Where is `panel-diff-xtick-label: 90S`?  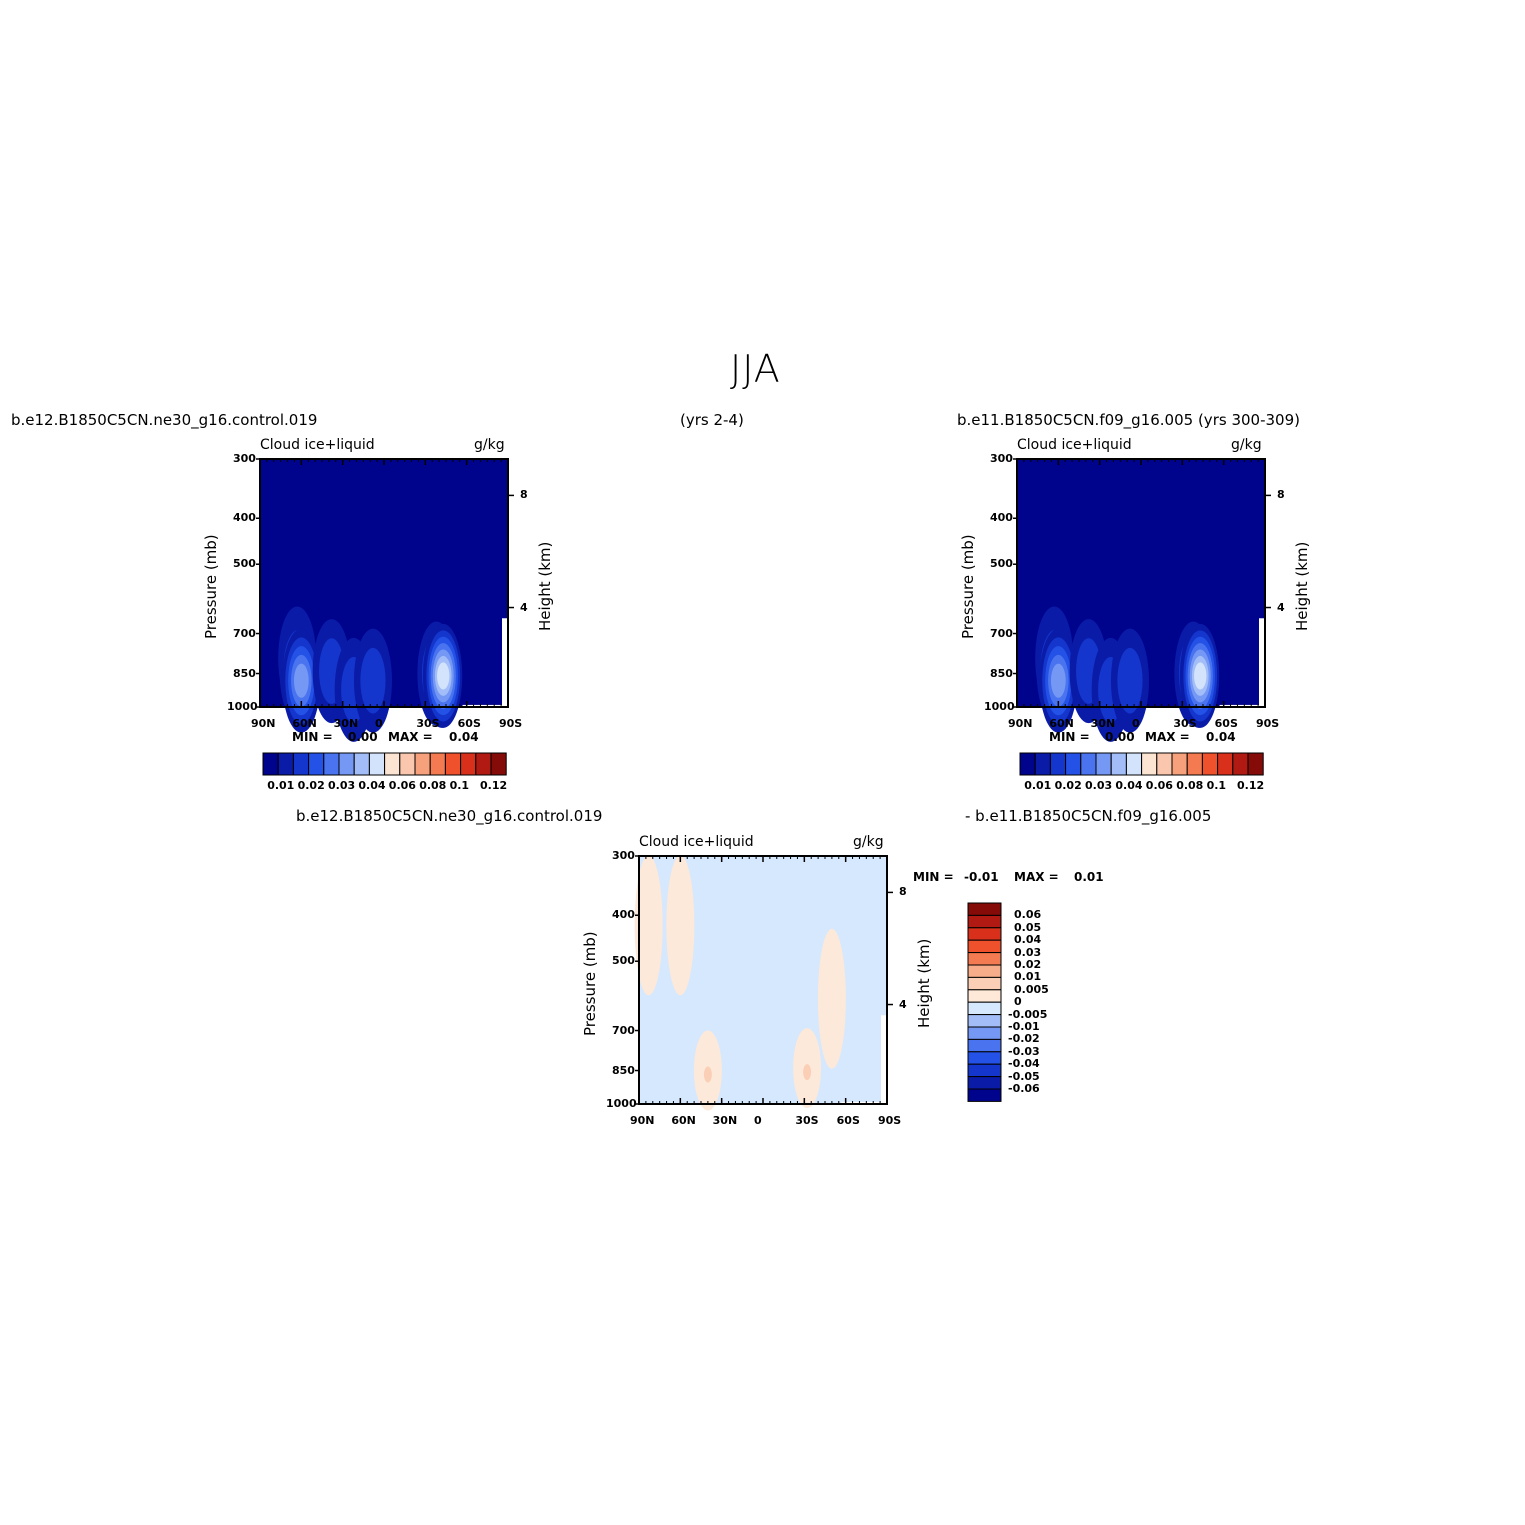 panel-diff-xtick-label: 90S is located at coordinates (890, 1120).